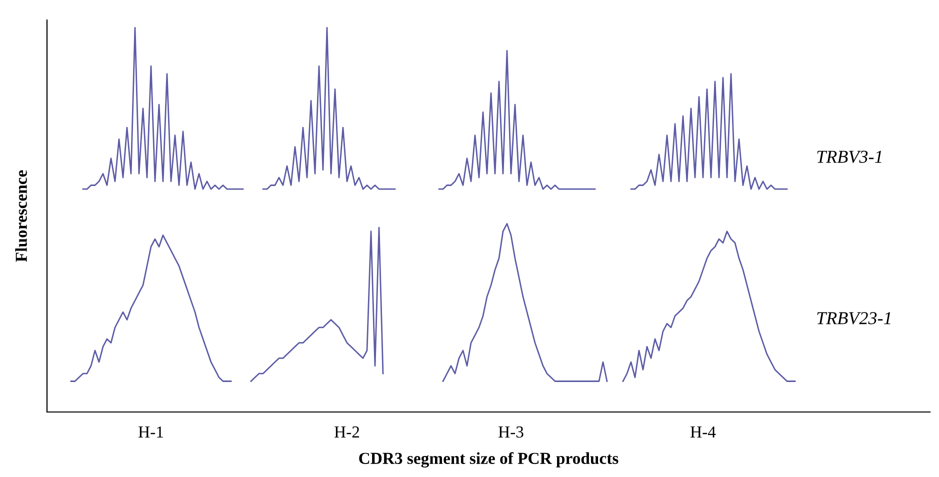 The height and width of the screenshot is (477, 939). What do you see at coordinates (21, 216) in the screenshot?
I see `y-axis-title: Fluorescence` at bounding box center [21, 216].